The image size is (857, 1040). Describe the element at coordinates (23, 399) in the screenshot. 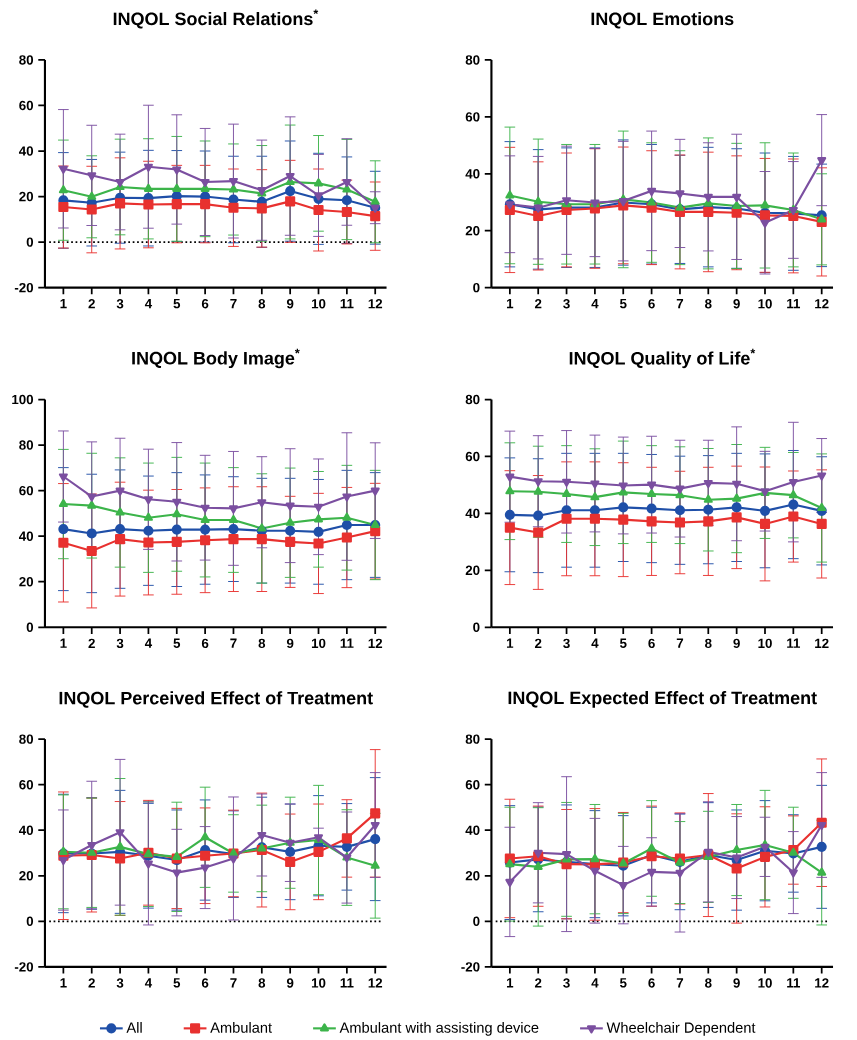

I see `y-tick-label: 100` at that location.